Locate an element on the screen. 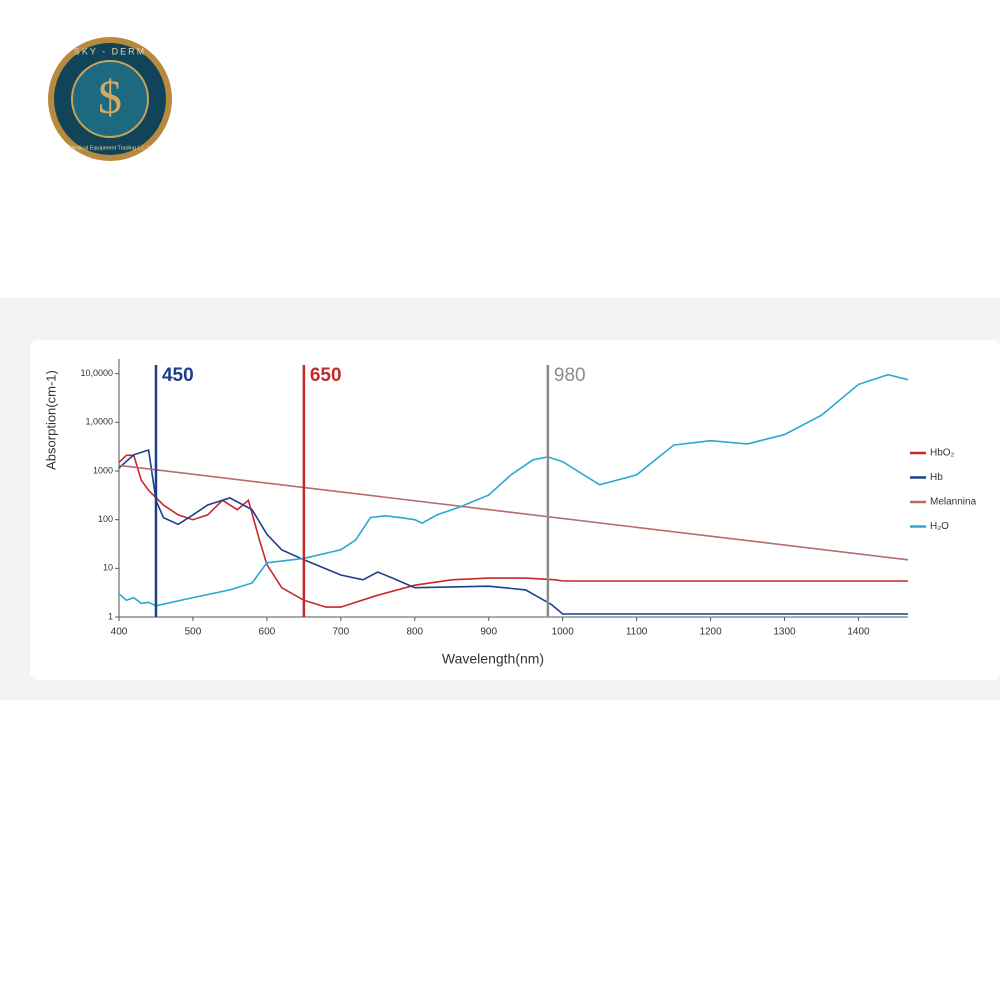 Image resolution: width=1000 pixels, height=1005 pixels. x-tick-label: 900 is located at coordinates (488, 632).